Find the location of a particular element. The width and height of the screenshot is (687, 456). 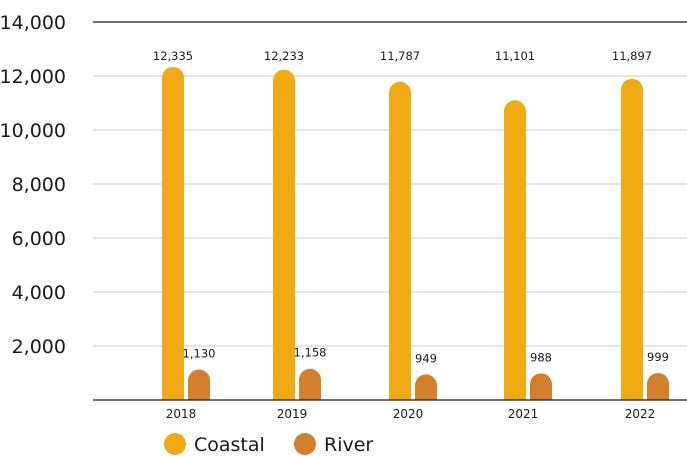

legend: Coastal River is located at coordinates (268, 444).